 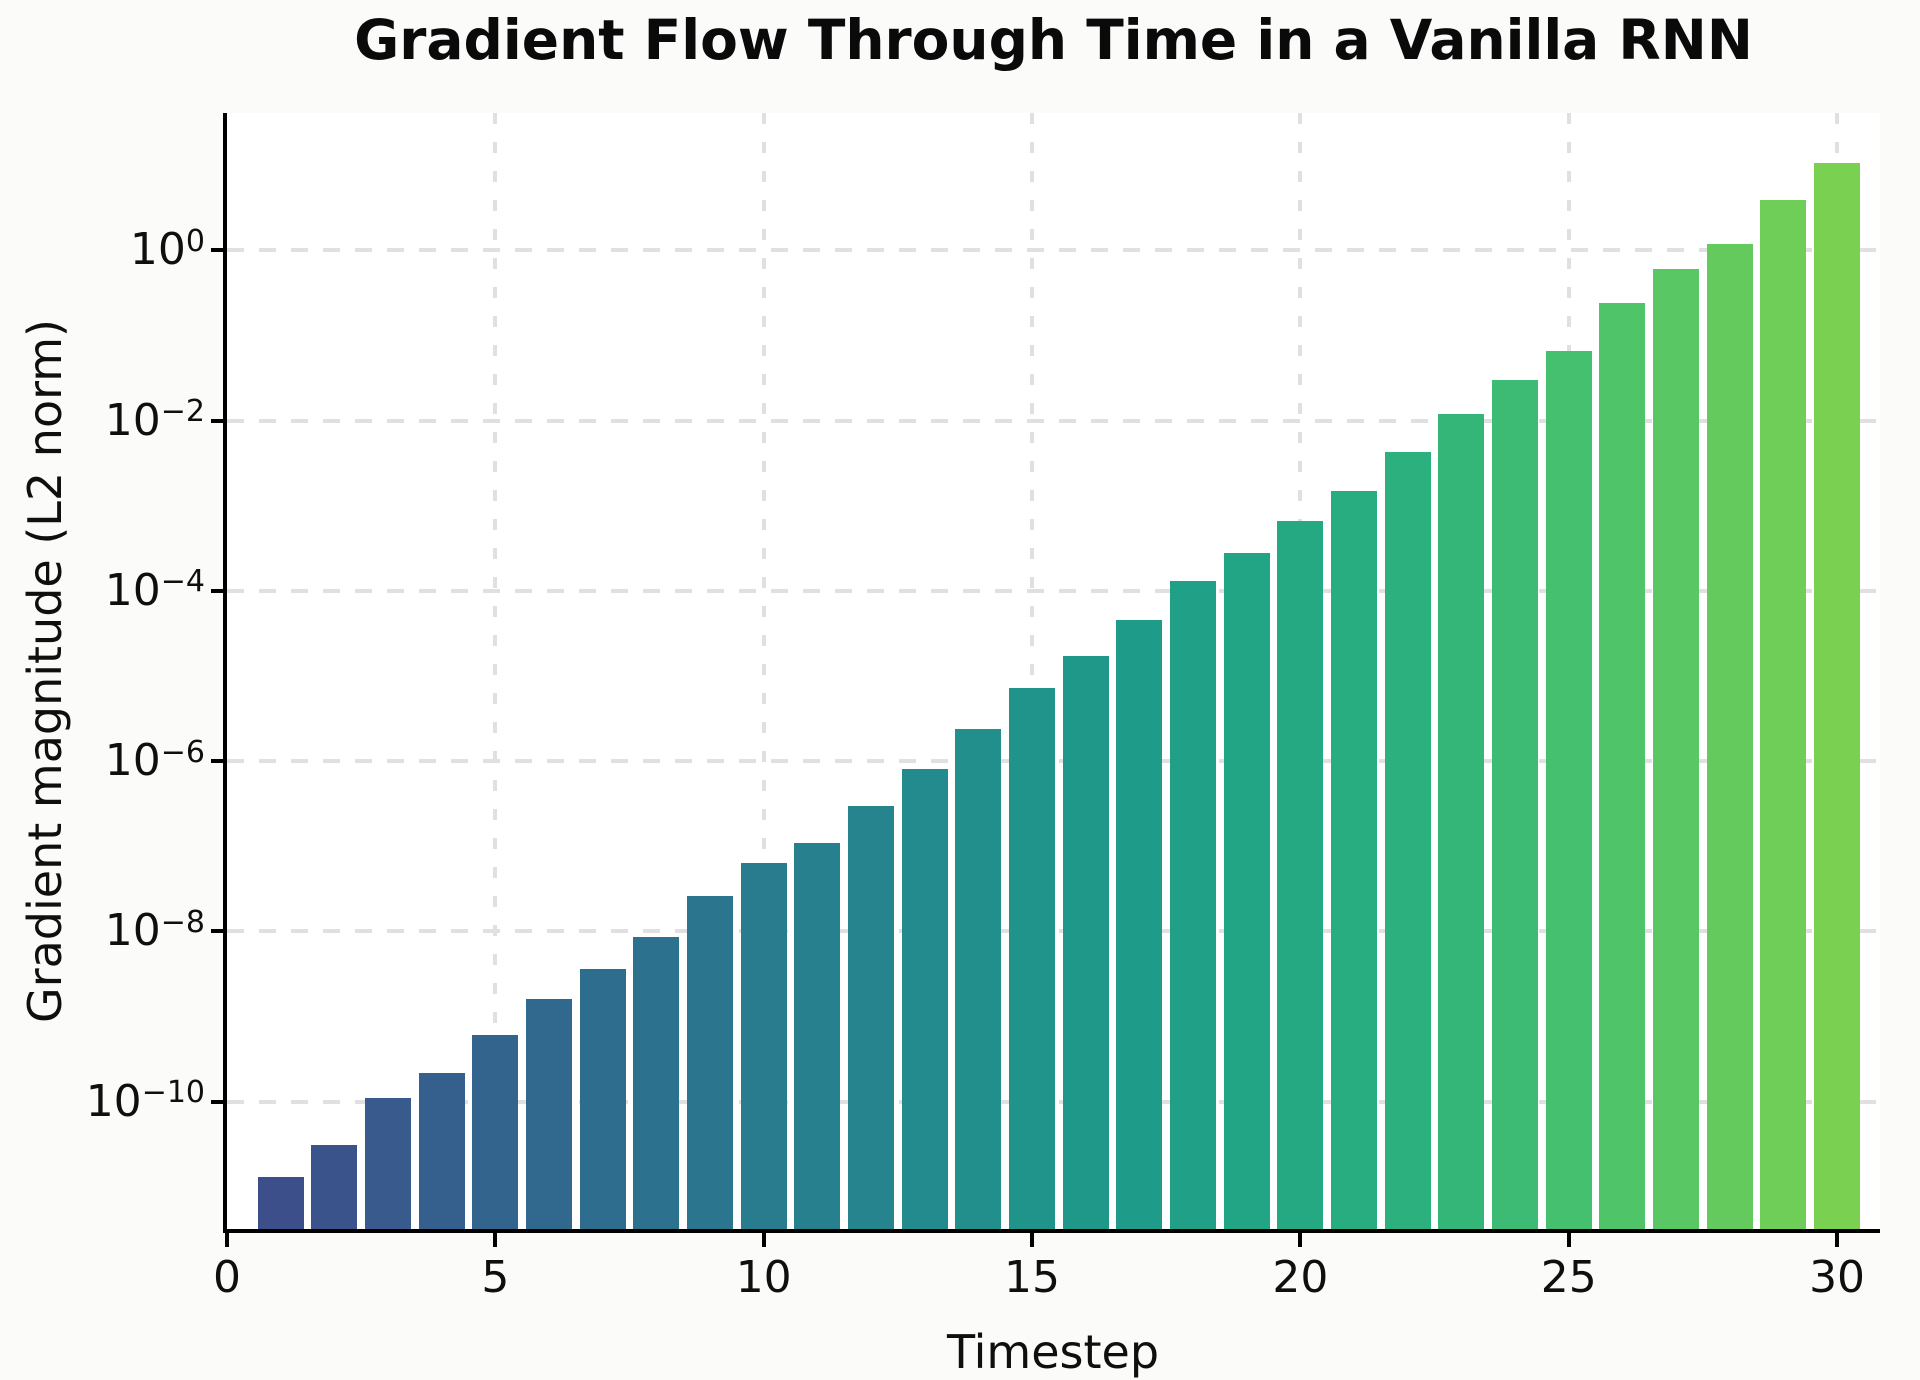 I want to click on x-axis-spine, so click(x=1051, y=1231).